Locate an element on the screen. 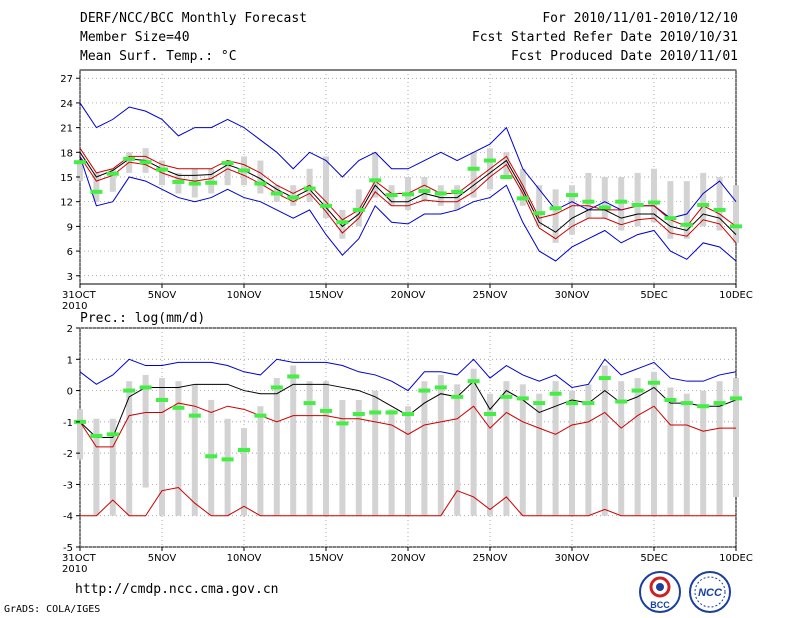 This screenshot has height=618, width=800. y-tick-label: 24 is located at coordinates (66, 104).